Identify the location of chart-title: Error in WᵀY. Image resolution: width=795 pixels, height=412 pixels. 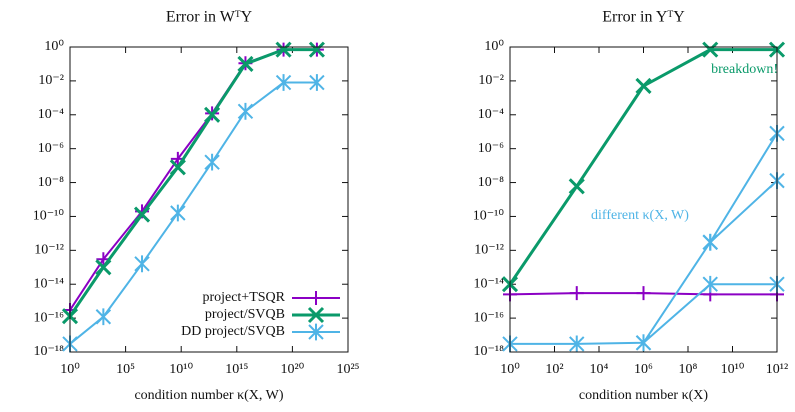
(209, 17).